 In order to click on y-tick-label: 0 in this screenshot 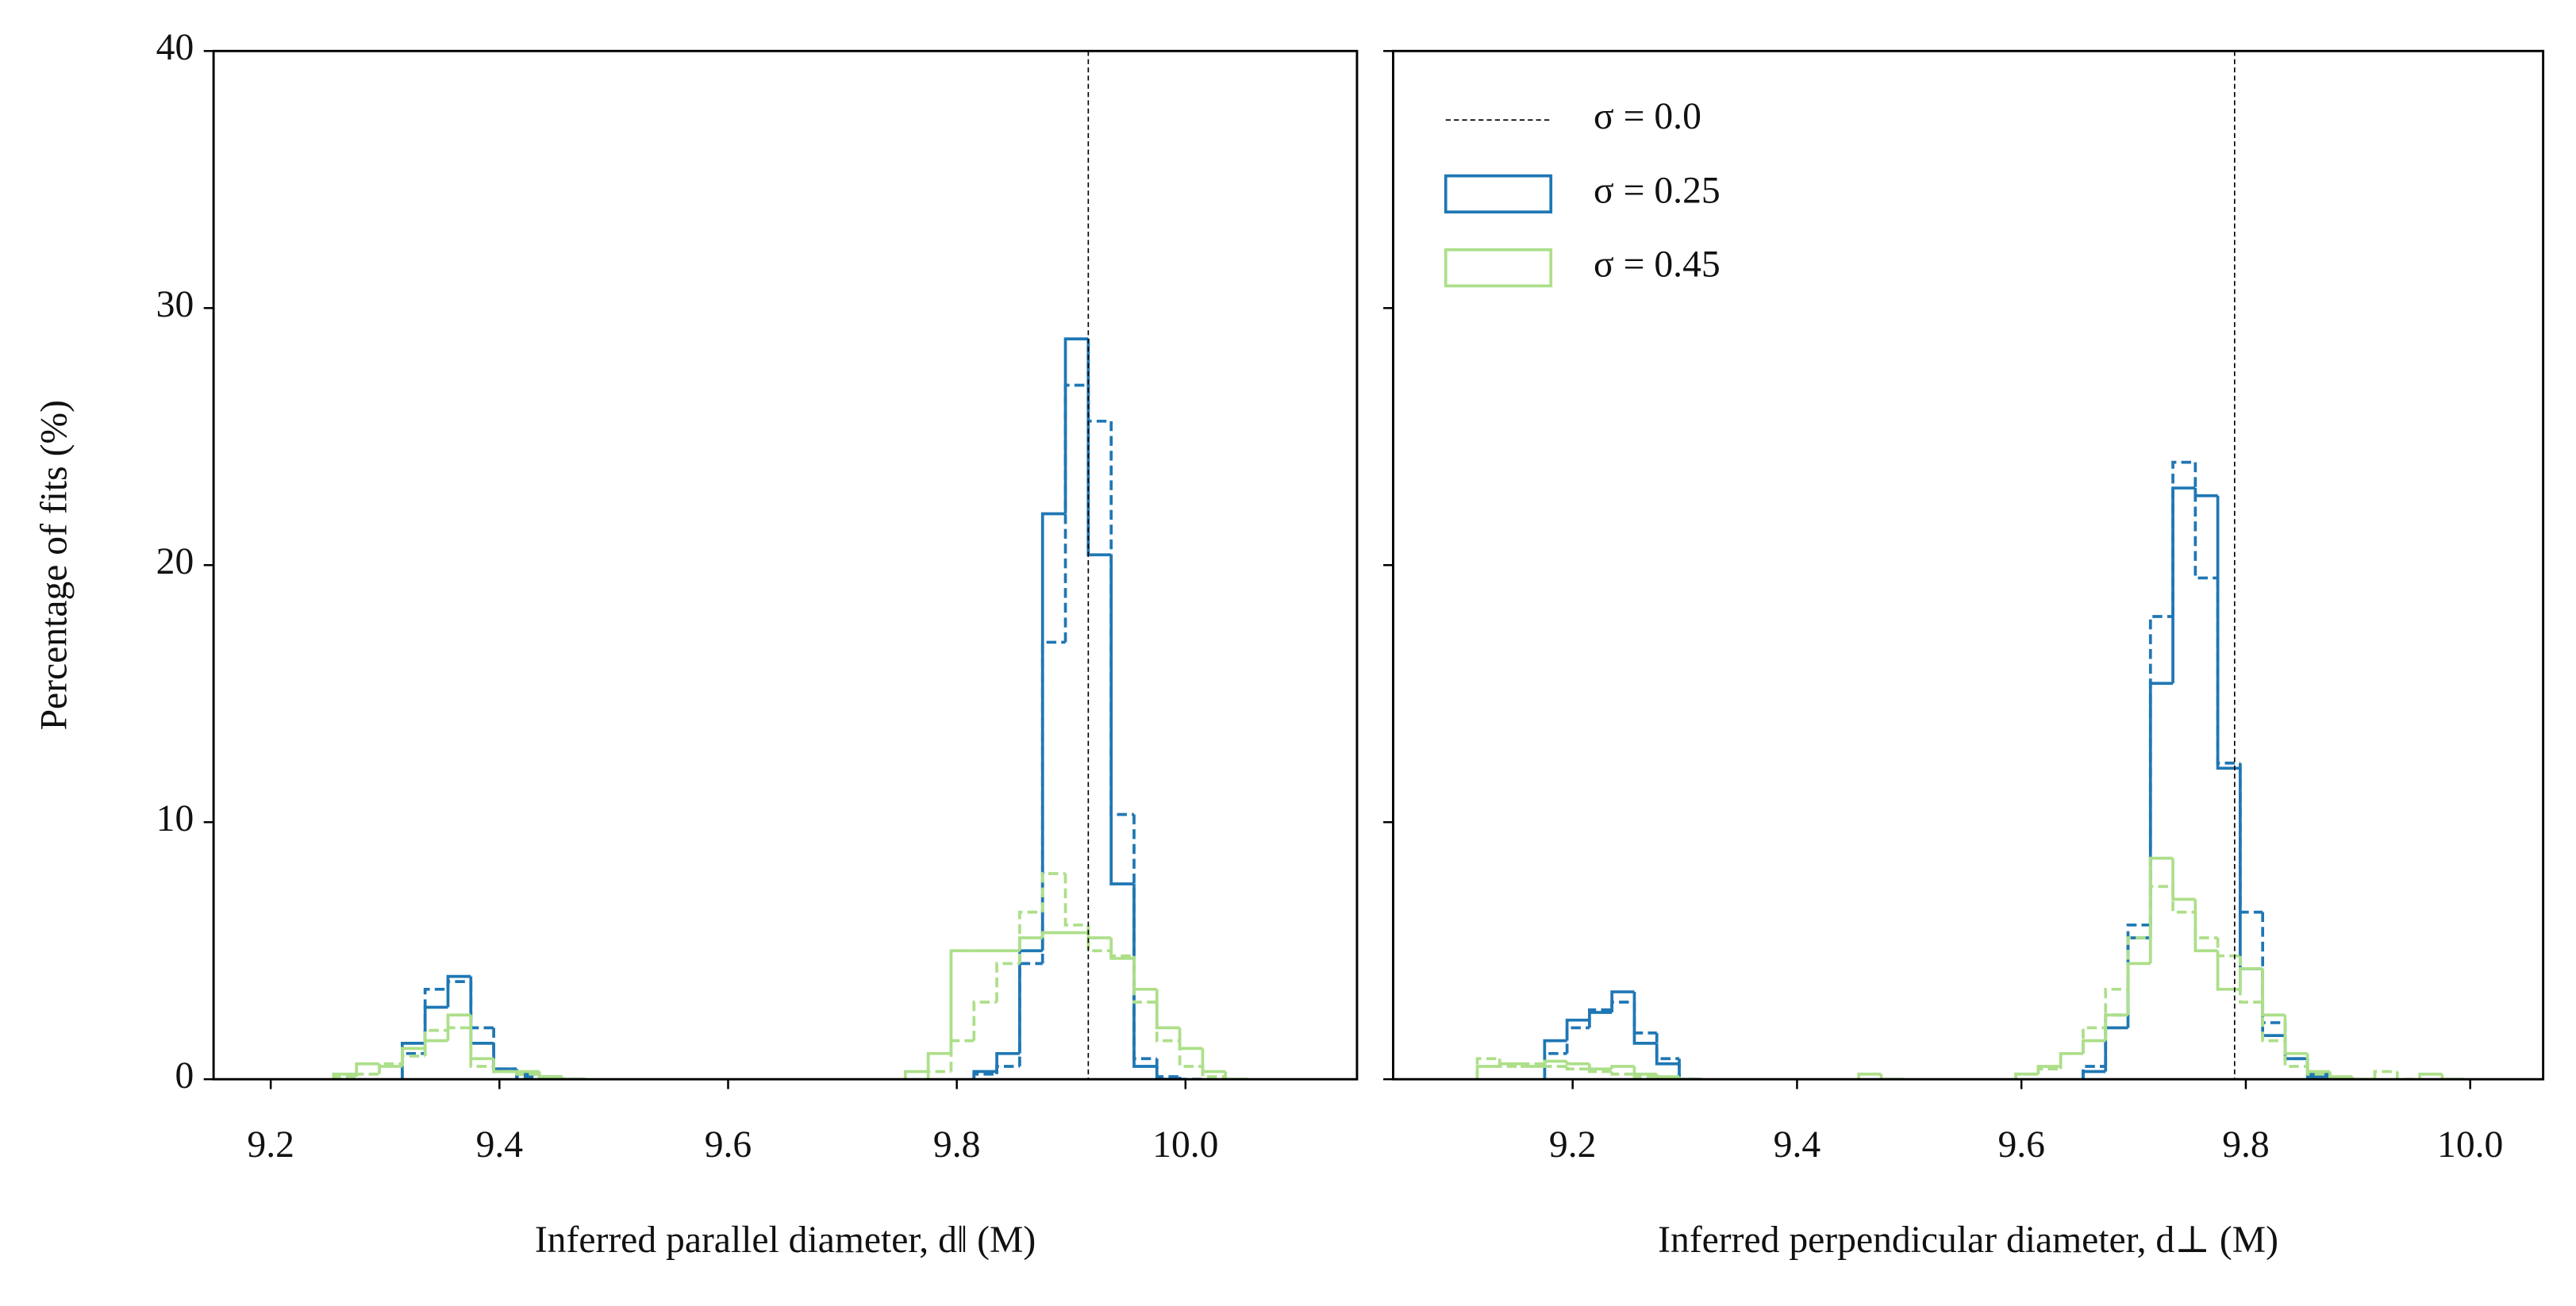, I will do `click(184, 1076)`.